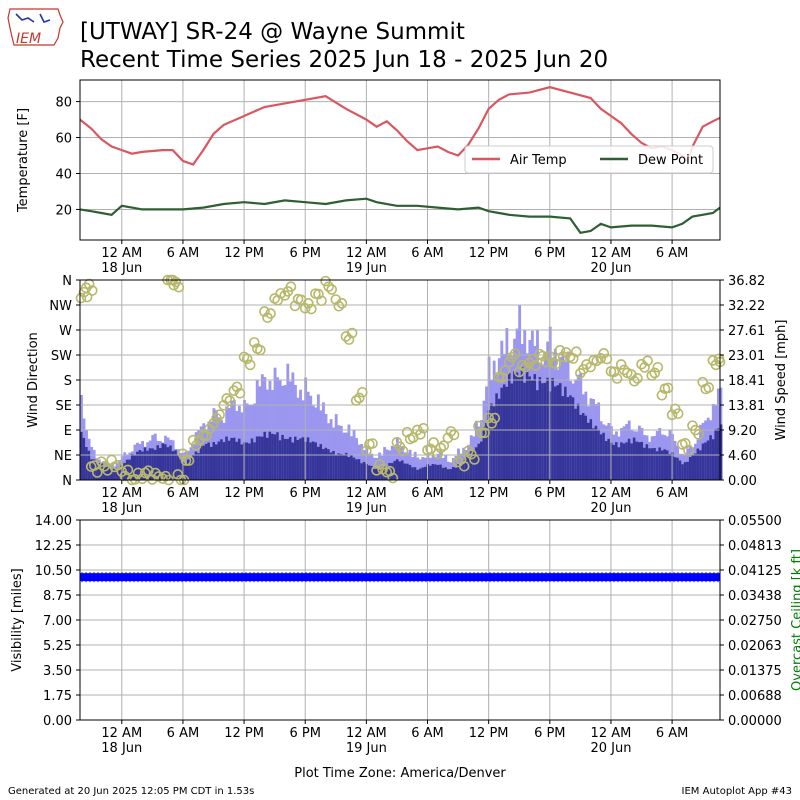  I want to click on ceiling-tick-label: 0.04125, so click(755, 571).